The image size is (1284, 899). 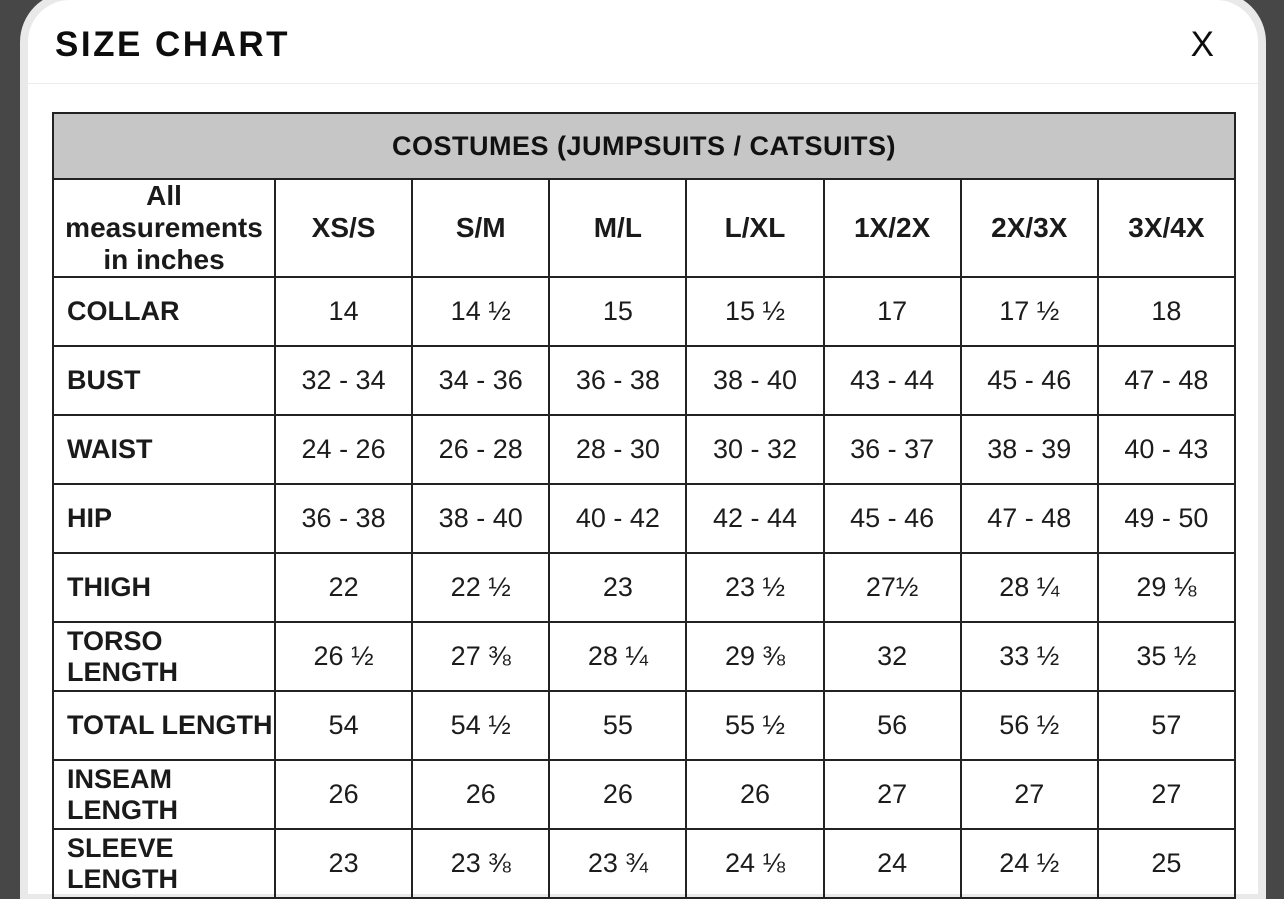 What do you see at coordinates (480, 863) in the screenshot?
I see `measurement-cell: 23 ⅜` at bounding box center [480, 863].